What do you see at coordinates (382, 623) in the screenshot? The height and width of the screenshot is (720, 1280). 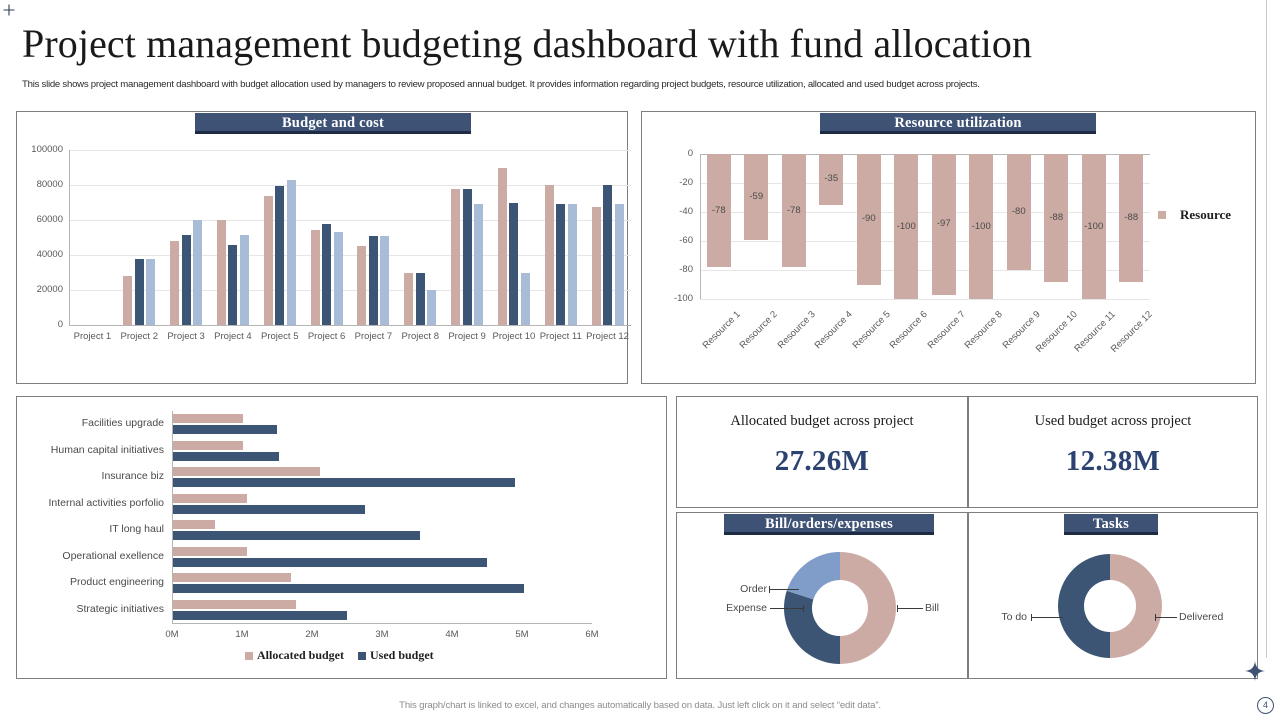 I see `x-axis-line` at bounding box center [382, 623].